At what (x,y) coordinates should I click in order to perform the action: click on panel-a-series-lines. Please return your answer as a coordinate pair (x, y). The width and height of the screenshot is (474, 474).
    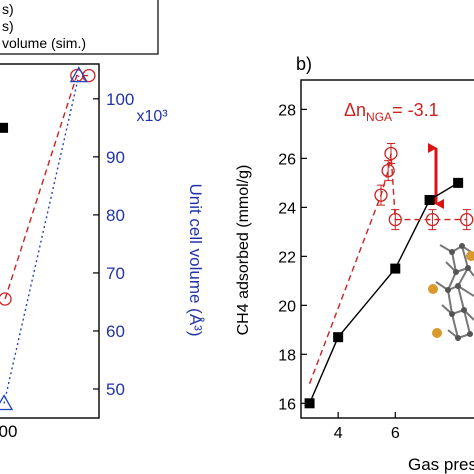
    Looking at the image, I should click on (46, 239).